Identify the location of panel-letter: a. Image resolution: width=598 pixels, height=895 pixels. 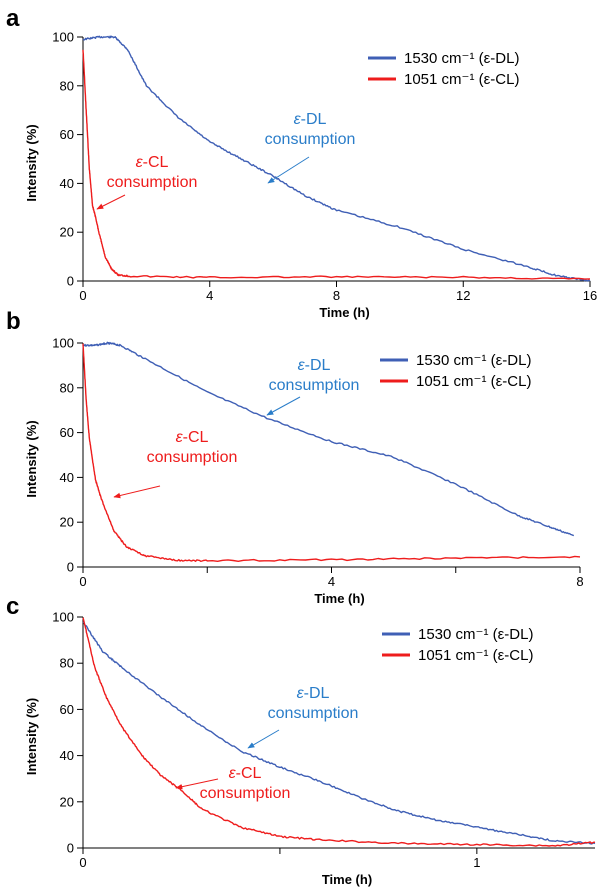
(13, 18).